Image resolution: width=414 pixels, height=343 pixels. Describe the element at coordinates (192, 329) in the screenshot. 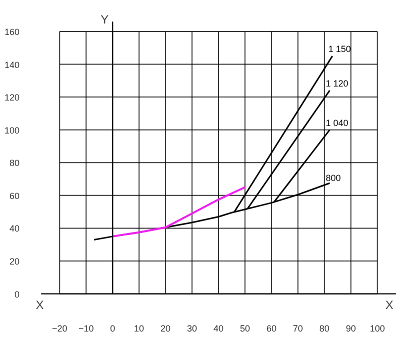

I see `x-tick-label: 30` at that location.